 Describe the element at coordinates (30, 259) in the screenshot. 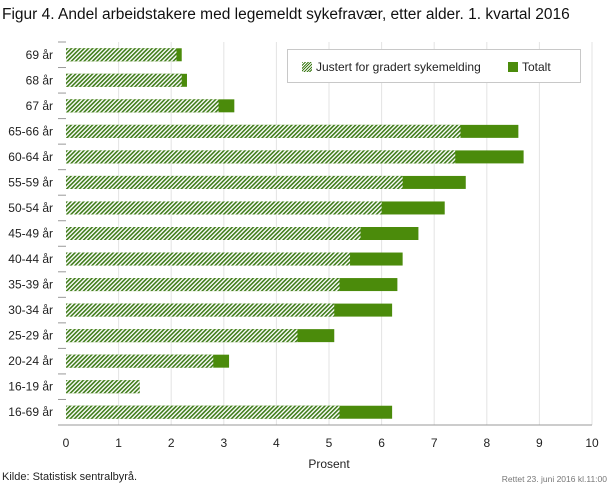

I see `y-category-label: 40-44 år` at that location.